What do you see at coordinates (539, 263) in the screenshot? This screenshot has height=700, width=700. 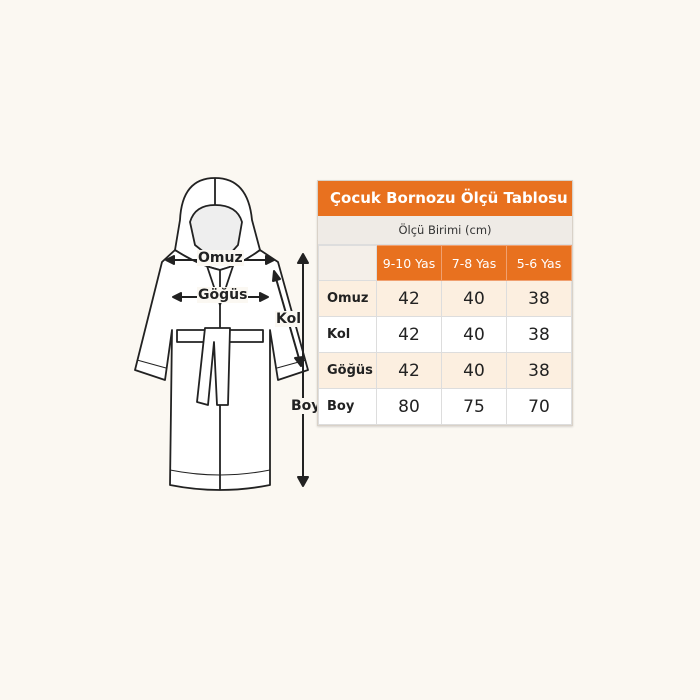 I see `column-header: 5-6 Yas` at bounding box center [539, 263].